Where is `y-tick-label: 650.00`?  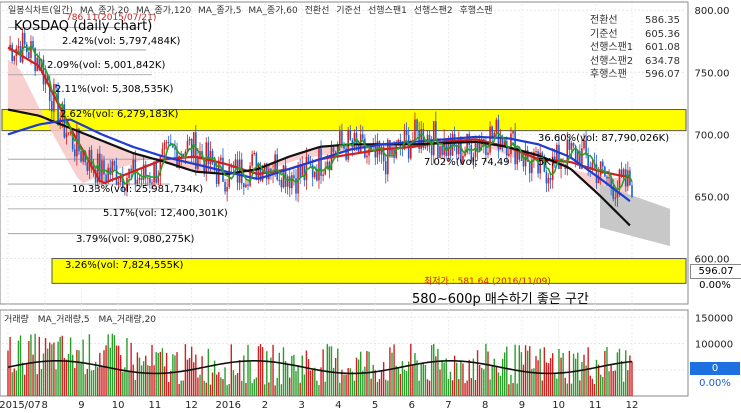
y-tick-label: 650.00 is located at coordinates (712, 197).